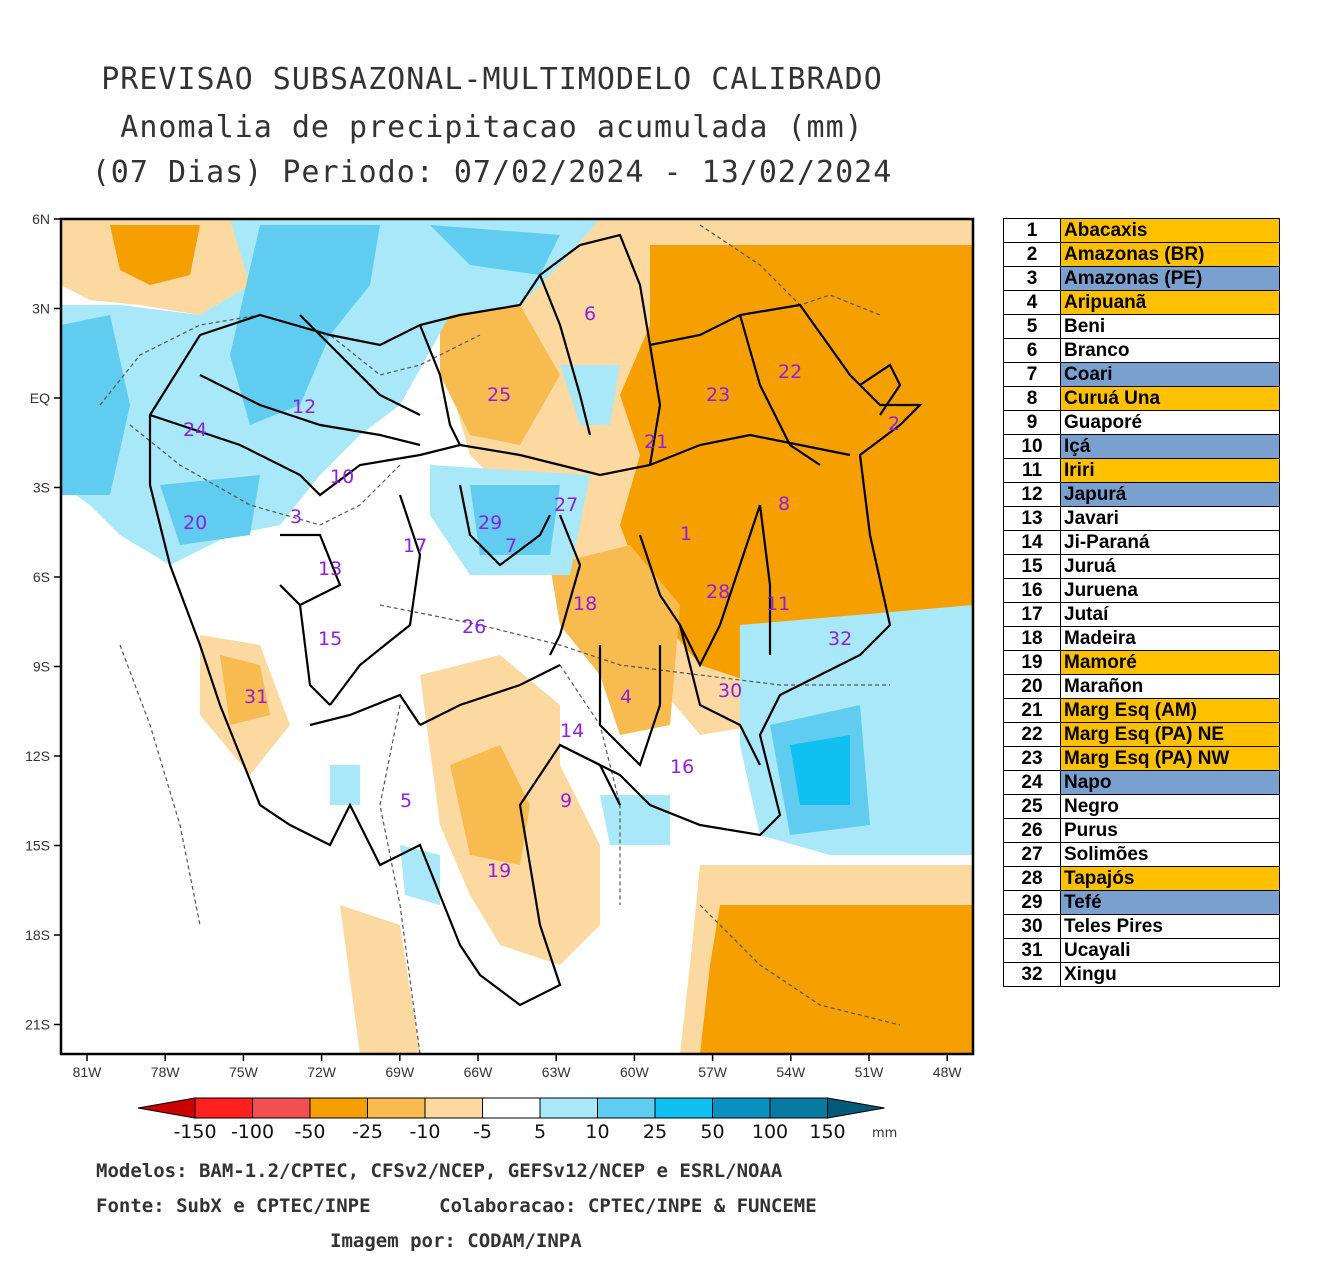 The image size is (1334, 1275). What do you see at coordinates (1141, 494) in the screenshot?
I see `legend-row: 12 Japurá` at bounding box center [1141, 494].